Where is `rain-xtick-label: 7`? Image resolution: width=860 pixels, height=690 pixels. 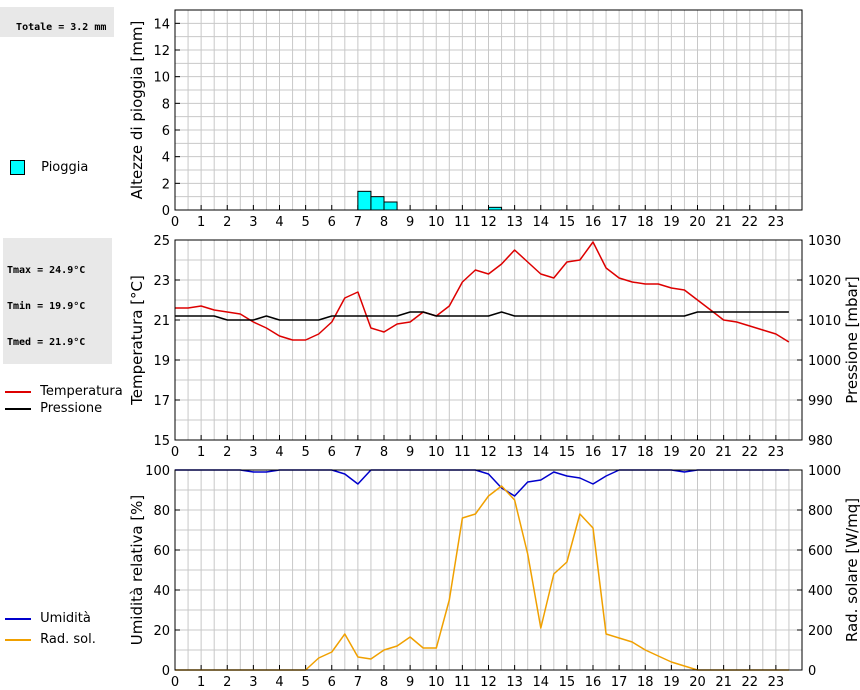
rain-xtick-label: 7 is located at coordinates (358, 222).